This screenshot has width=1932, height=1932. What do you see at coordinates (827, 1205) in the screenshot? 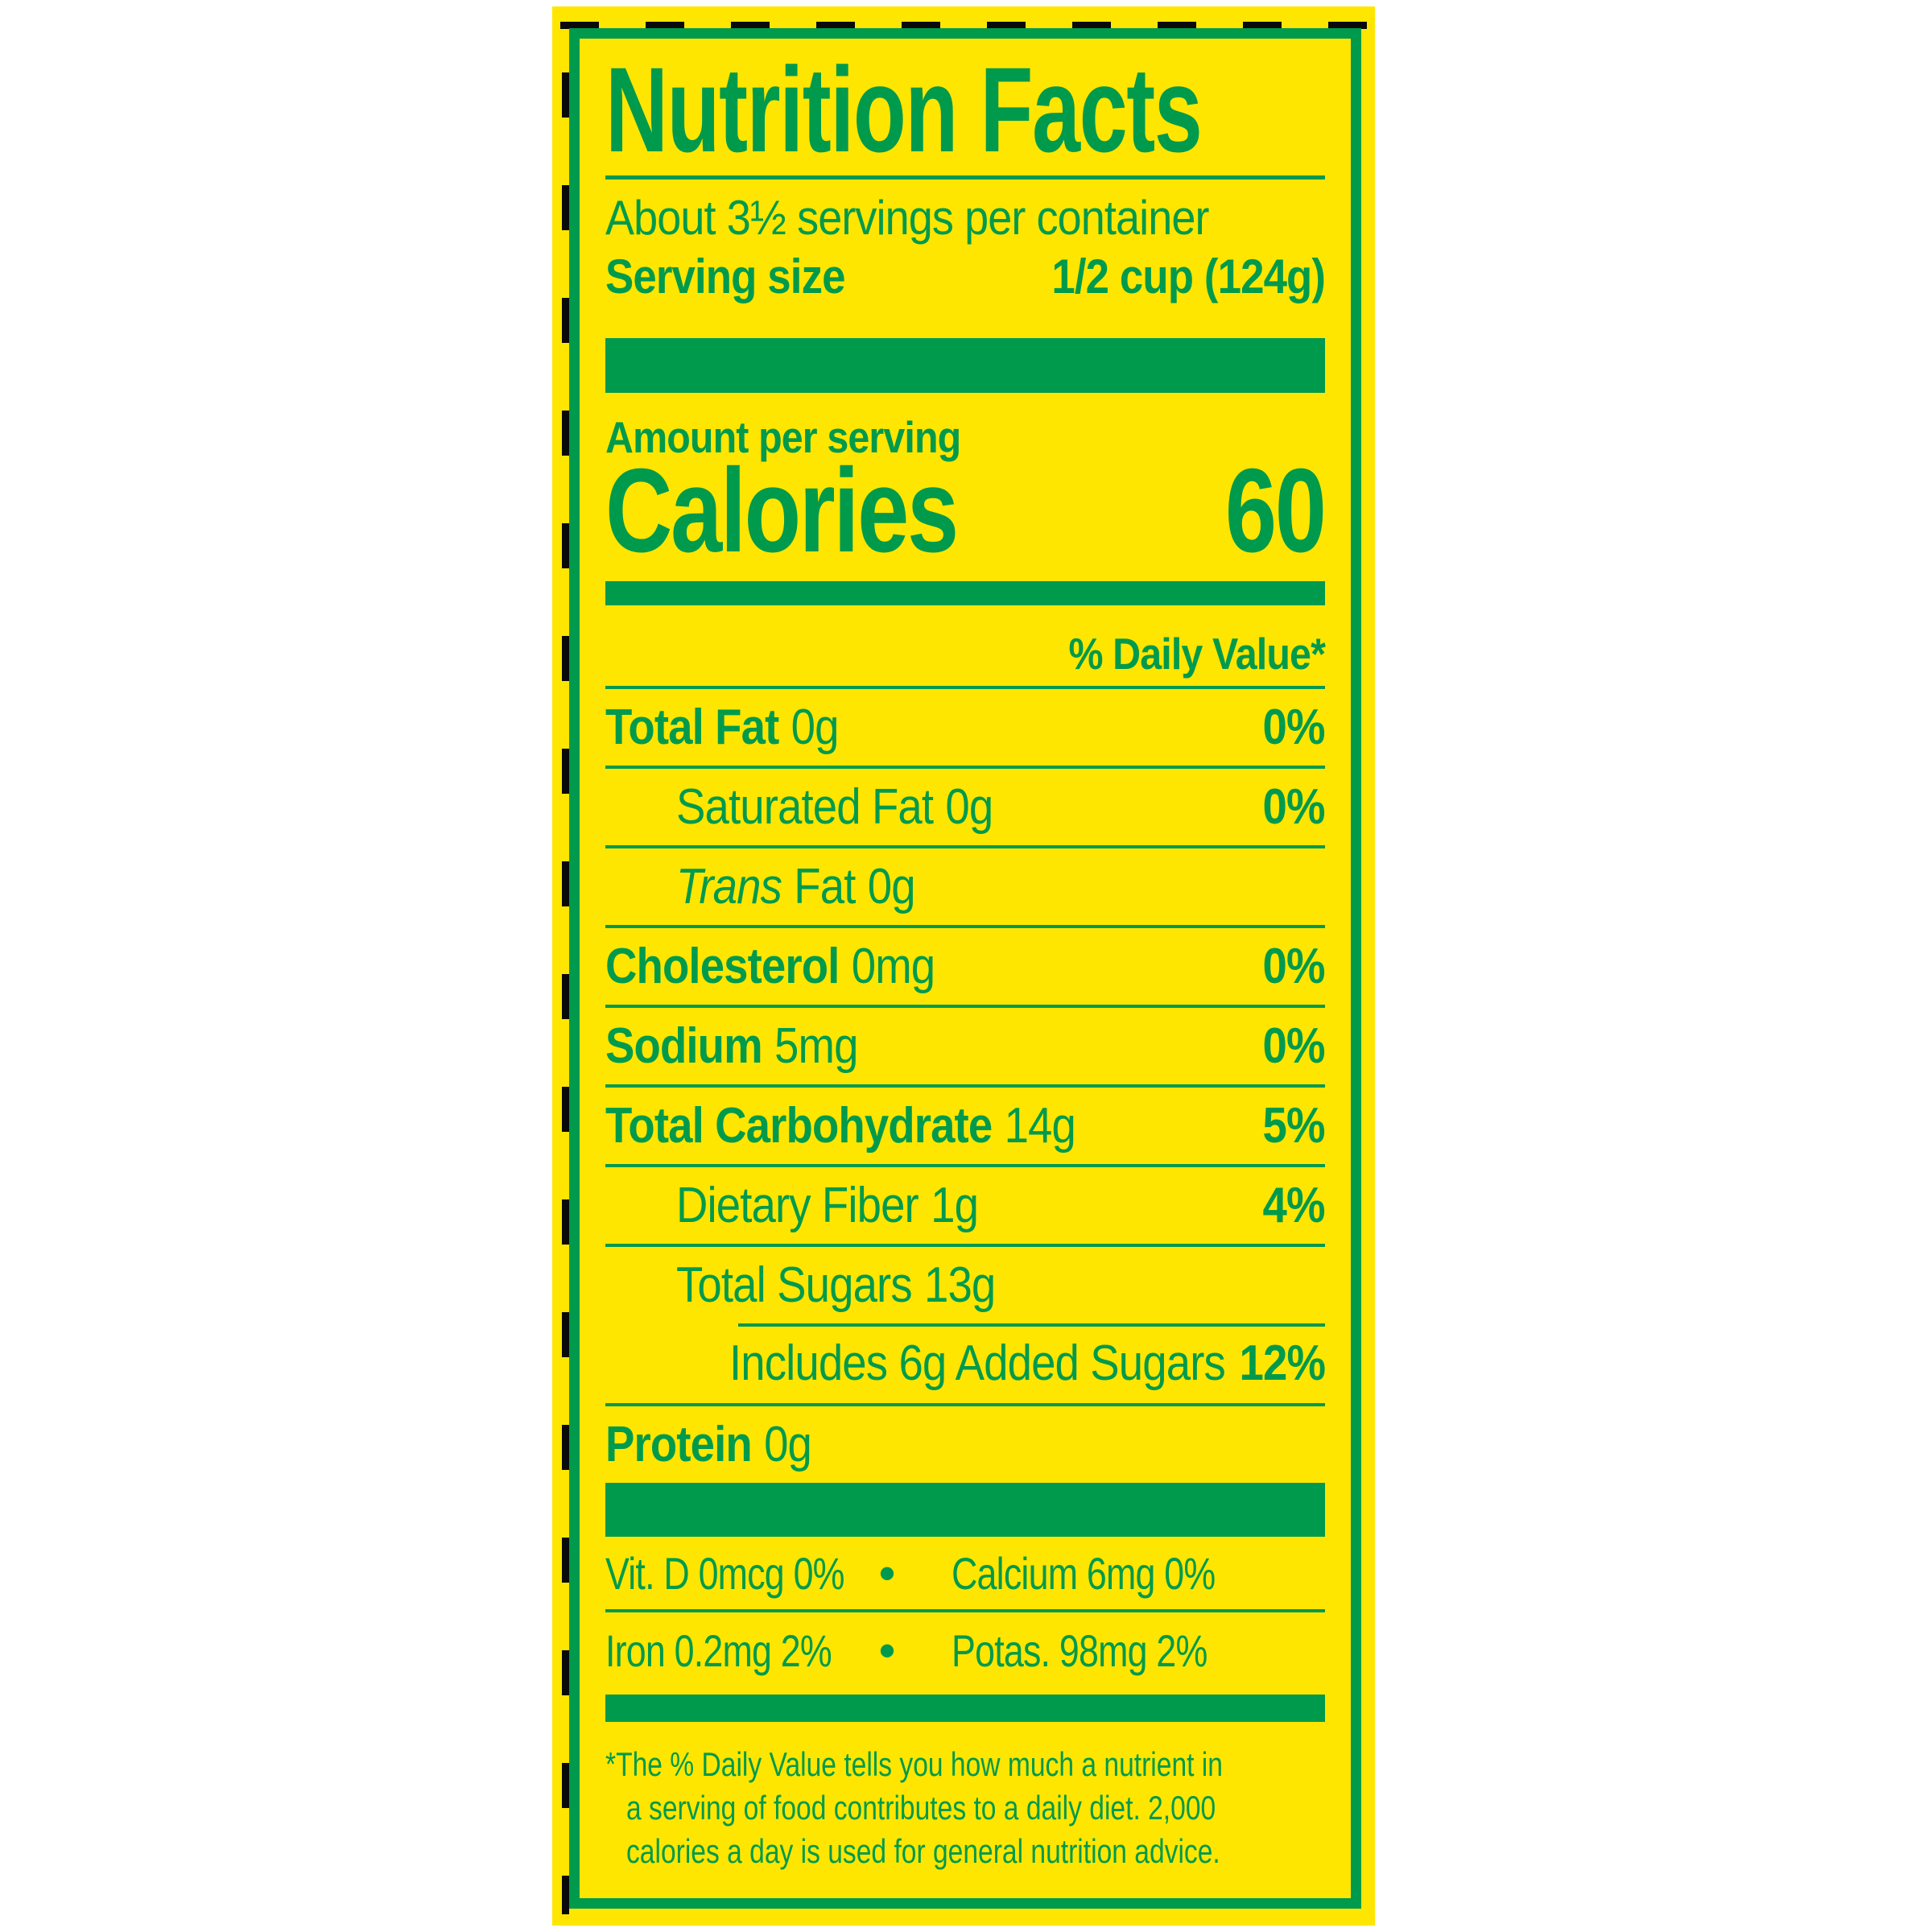
I see `row-dietary-fiber-name: Dietary Fiber 1g` at bounding box center [827, 1205].